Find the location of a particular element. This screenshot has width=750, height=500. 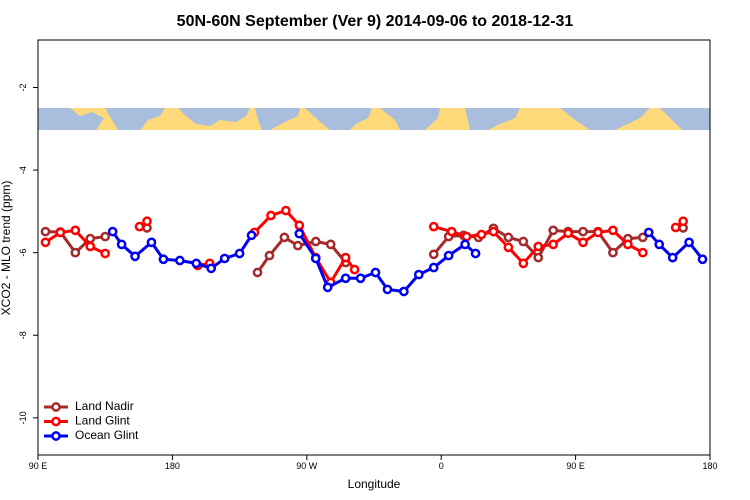

legend-label: Ocean Glint is located at coordinates (107, 435).